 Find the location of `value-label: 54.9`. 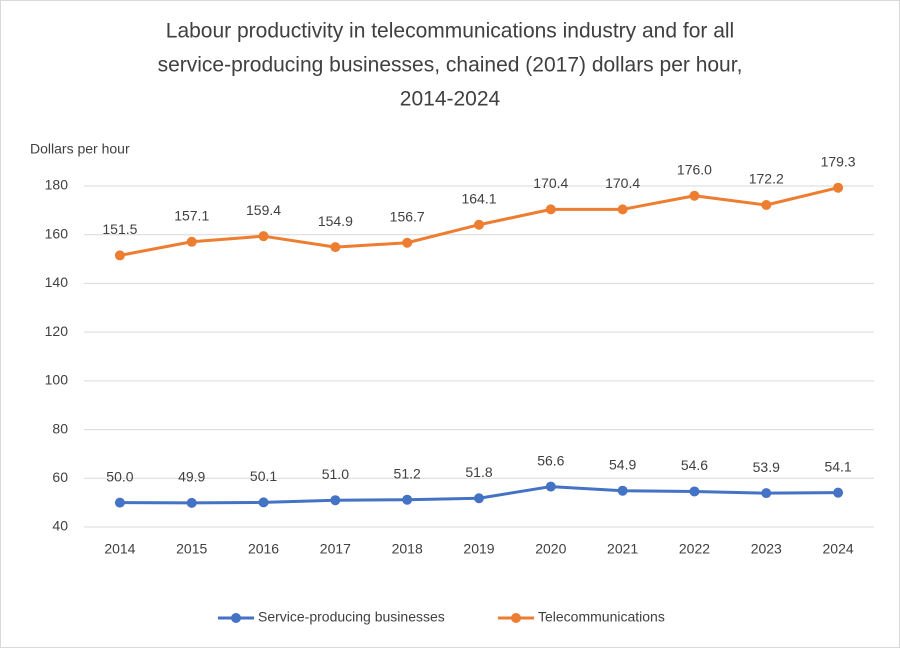

value-label: 54.9 is located at coordinates (622, 464).